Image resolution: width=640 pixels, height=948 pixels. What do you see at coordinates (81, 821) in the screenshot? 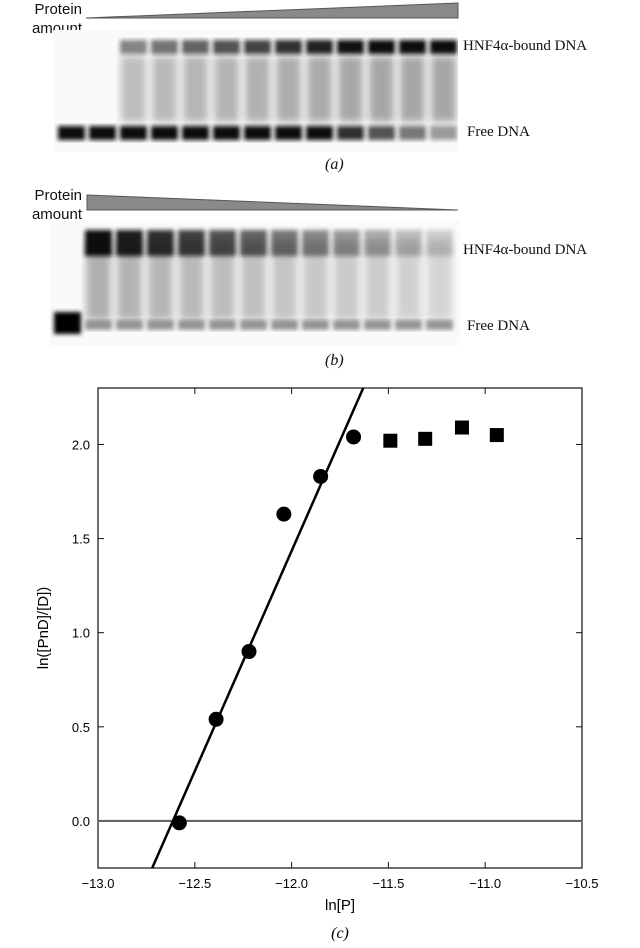
I see `y-tick-label: 0.0` at bounding box center [81, 821].